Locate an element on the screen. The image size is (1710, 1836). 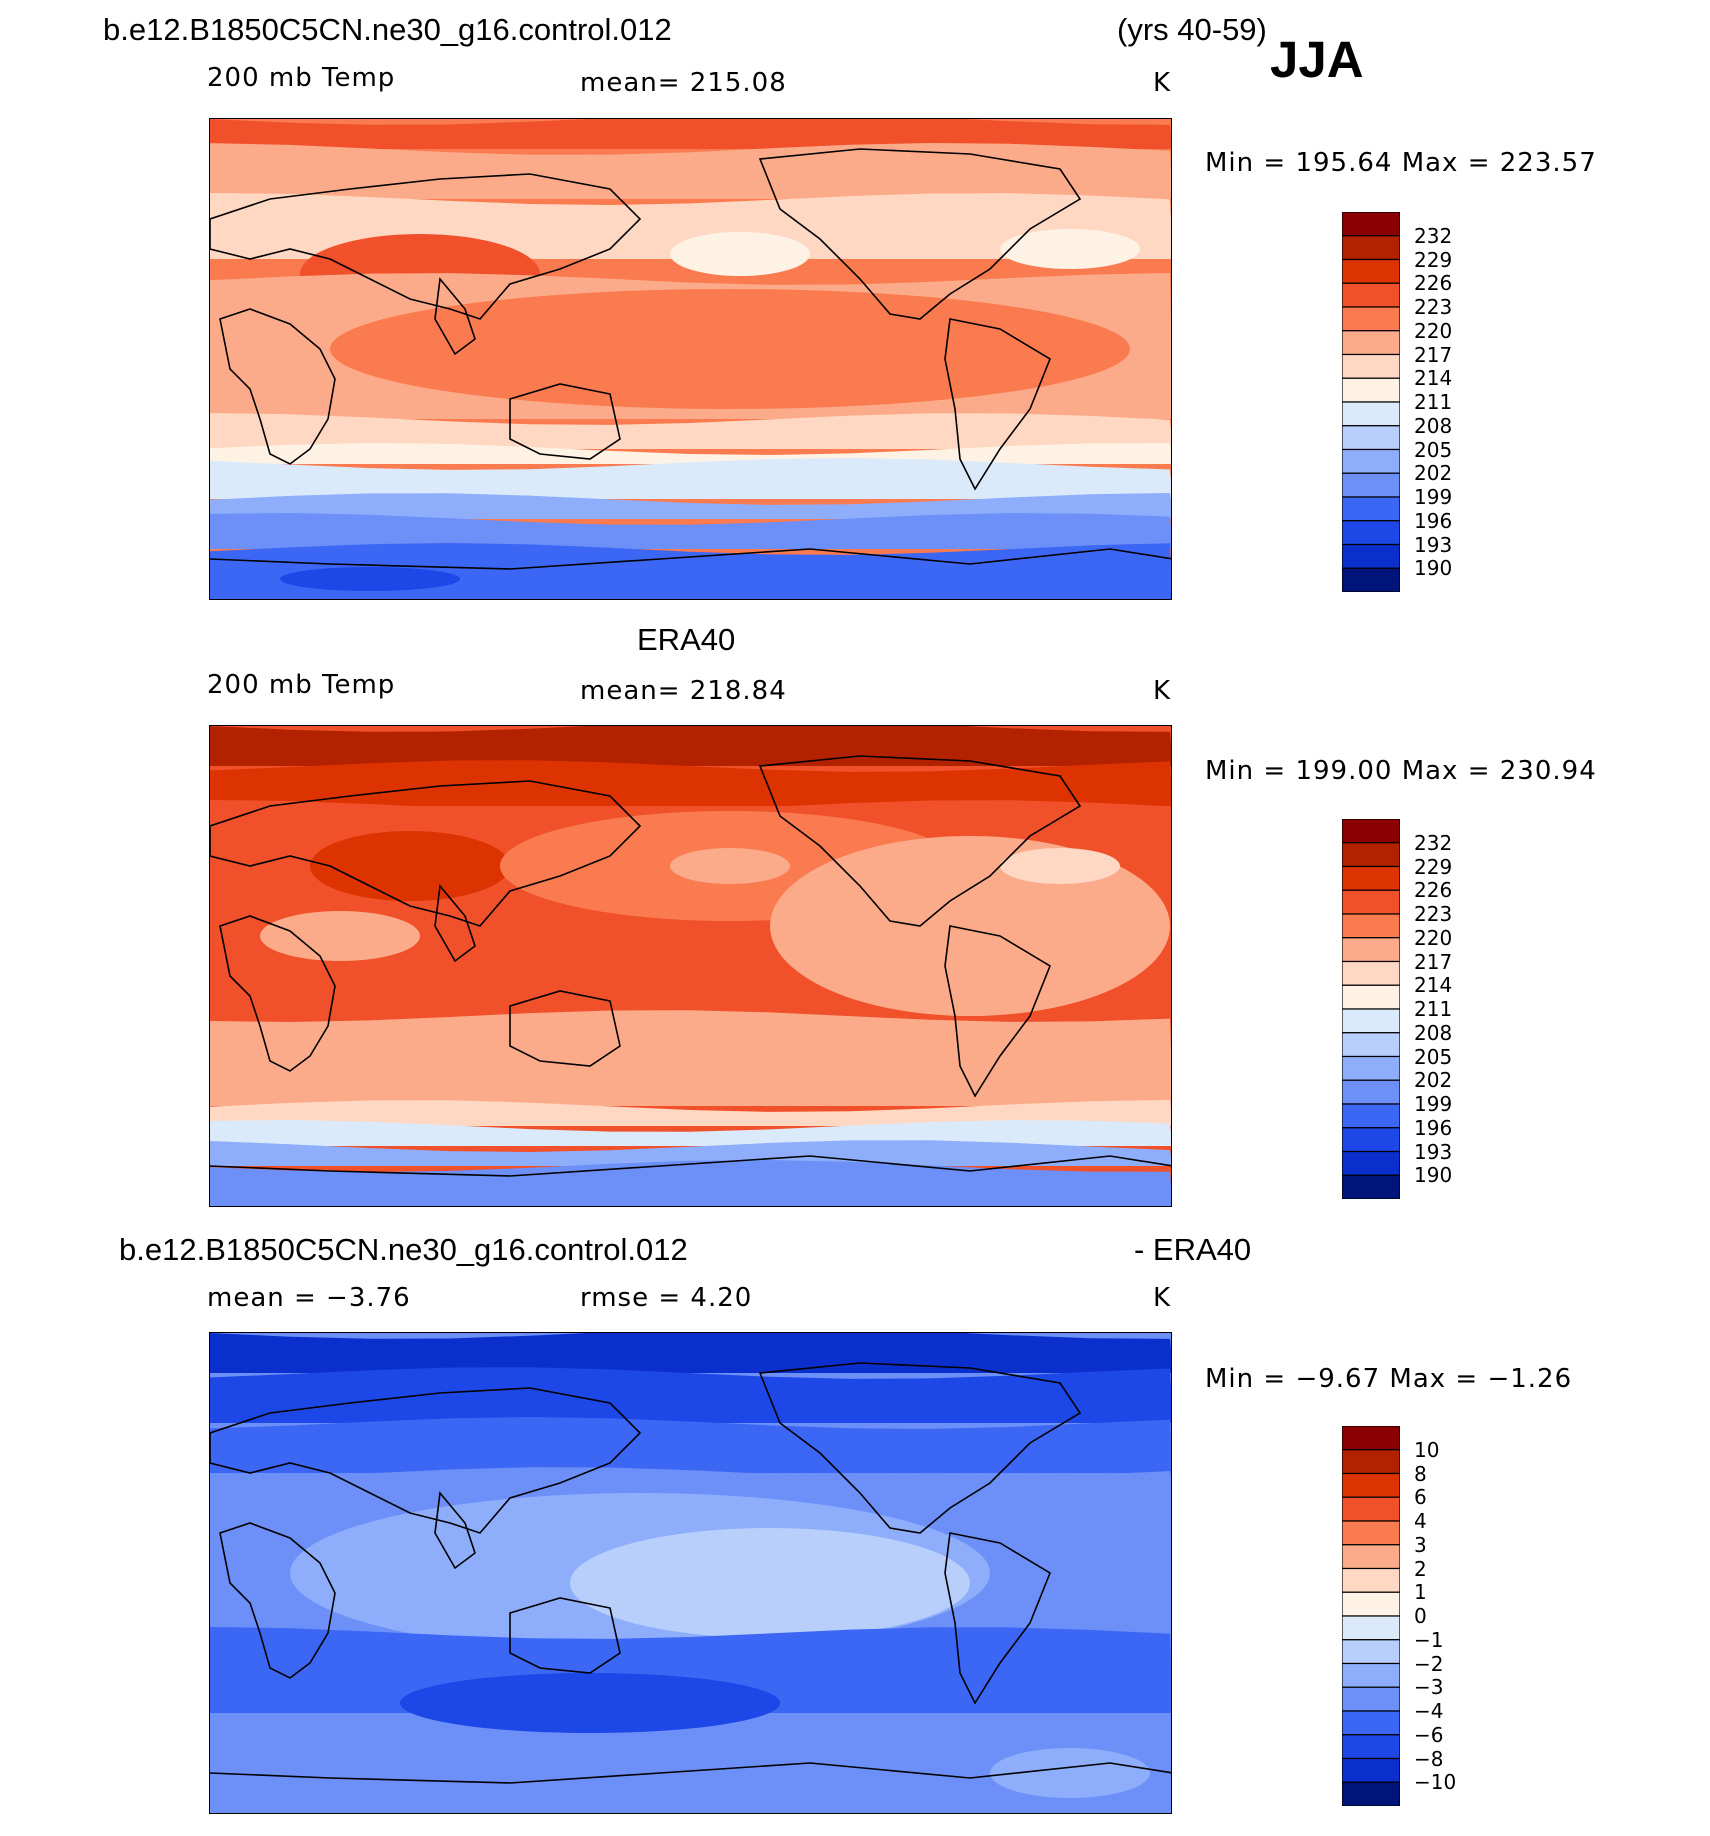
panel2-units: K is located at coordinates (1162, 691).